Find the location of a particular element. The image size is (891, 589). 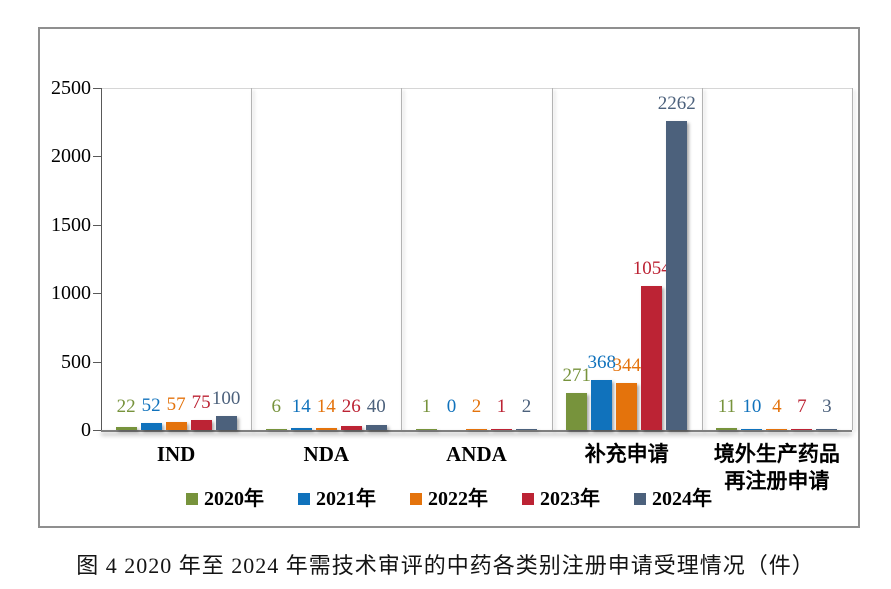

figure-caption: 图 4 2020 年至 2024 年需技术审评的中药各类别注册申请受理情况（件） is located at coordinates (445, 565).